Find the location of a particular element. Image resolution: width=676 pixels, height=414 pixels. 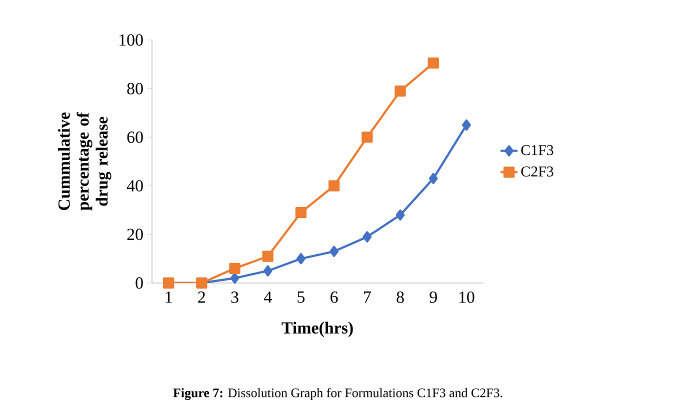

text: Figure 7: Dissolution Graph for Formulations C1F3 and C2F3. is located at coordinates (337, 394).